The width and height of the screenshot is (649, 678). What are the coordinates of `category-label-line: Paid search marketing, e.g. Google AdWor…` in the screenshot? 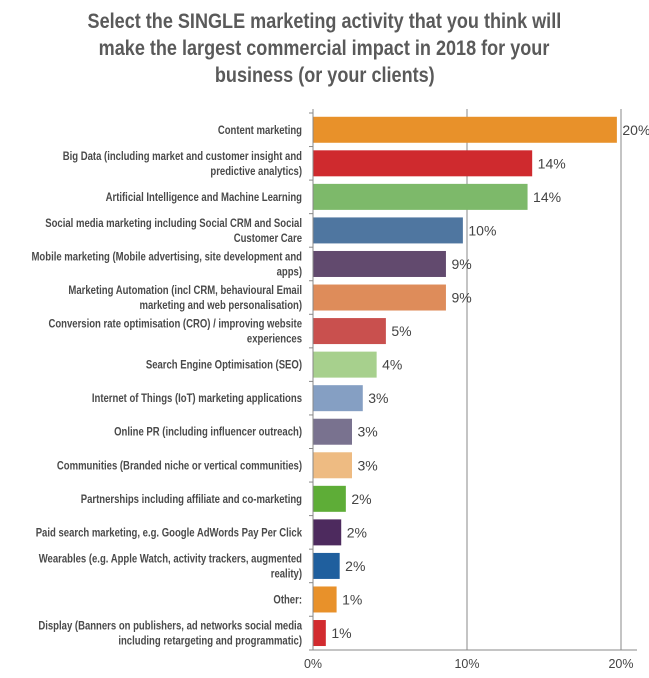 It's located at (169, 533).